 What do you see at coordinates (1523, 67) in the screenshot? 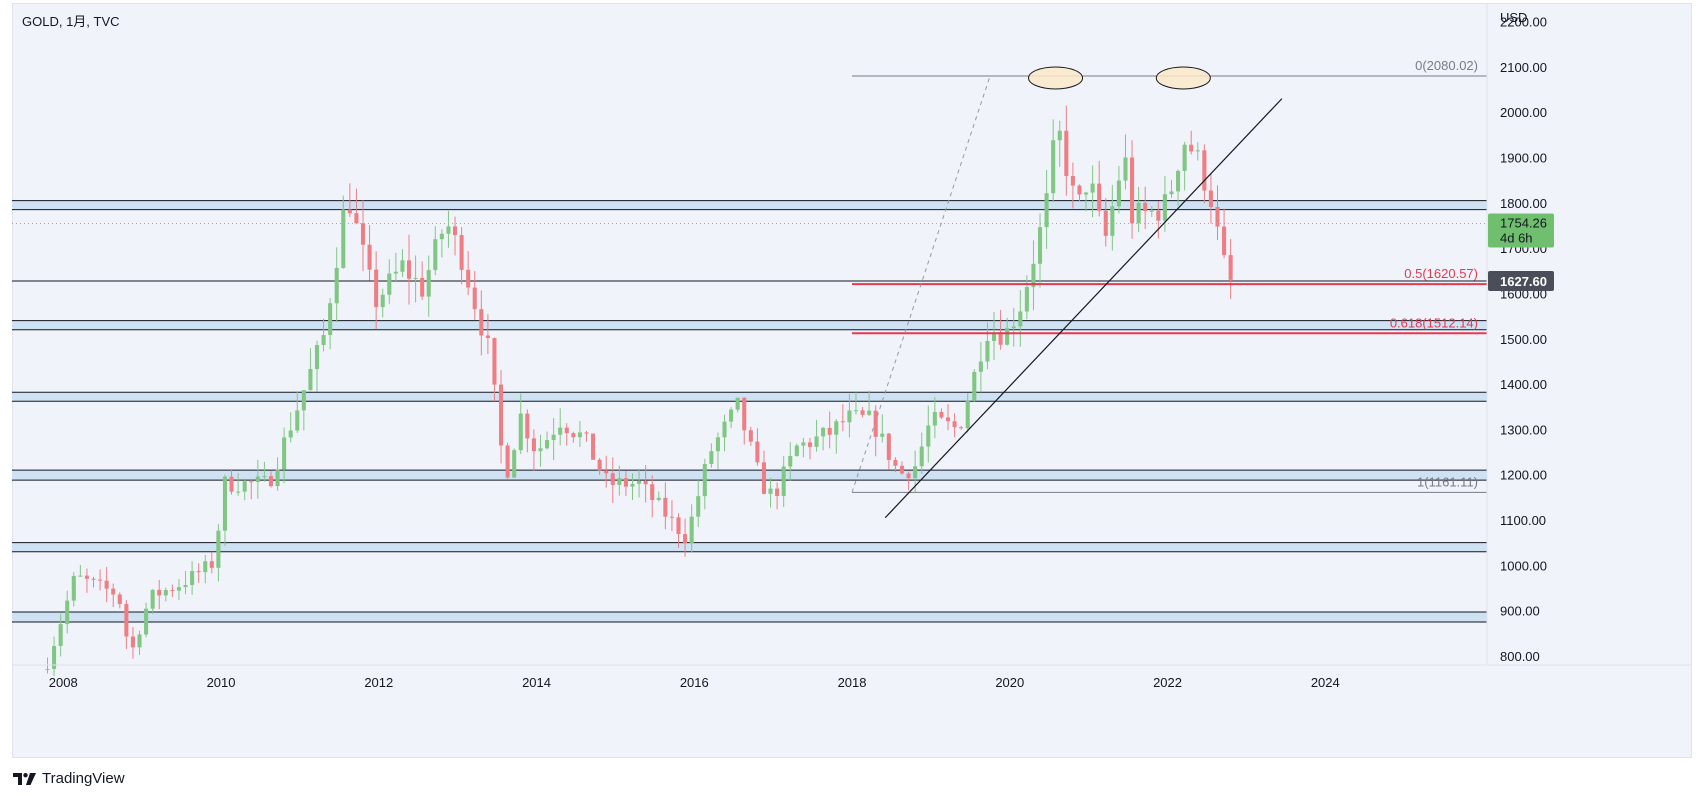
I see `y-tick-label: 2100.00` at bounding box center [1523, 67].